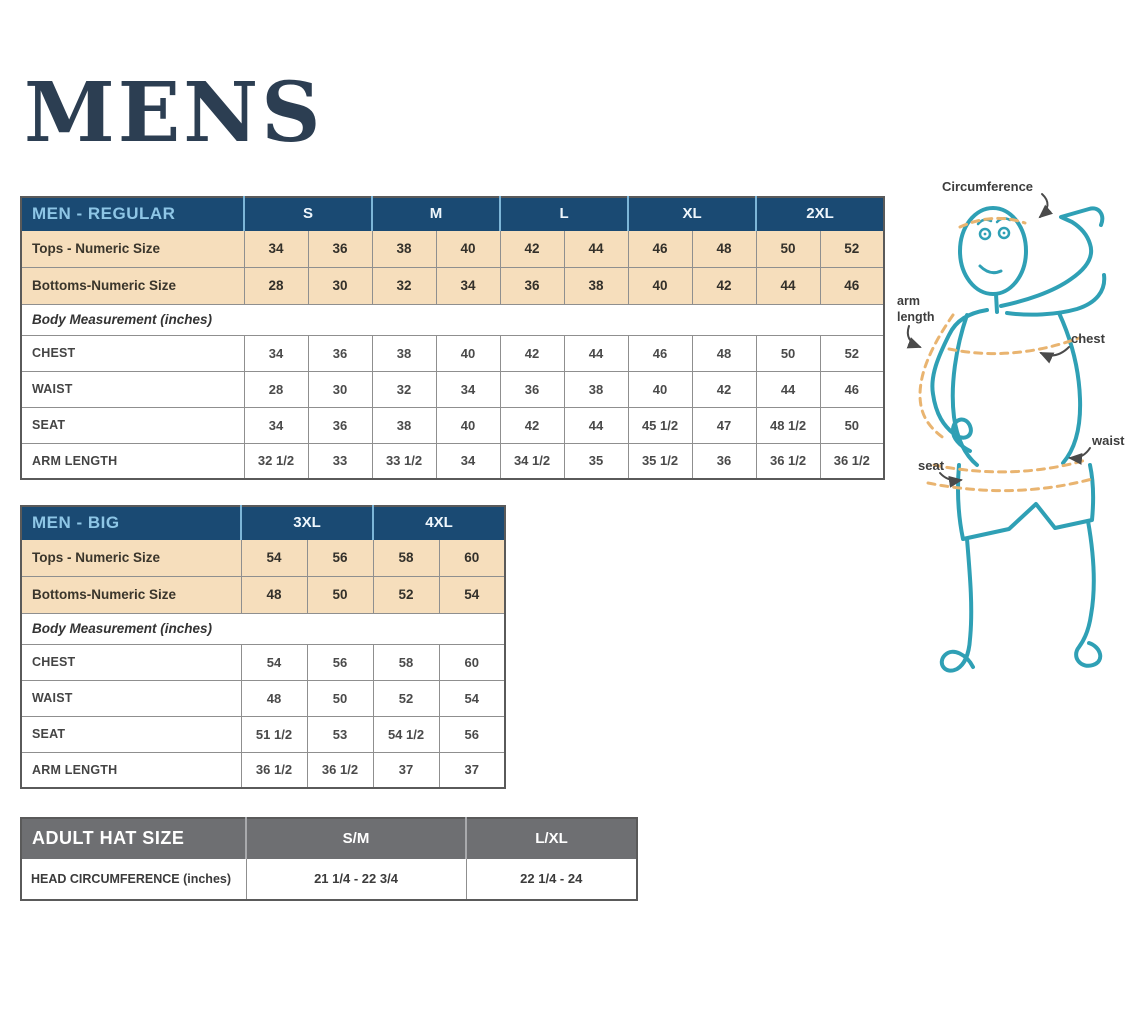  Describe the element at coordinates (564, 213) in the screenshot. I see `size-column-header: L` at that location.